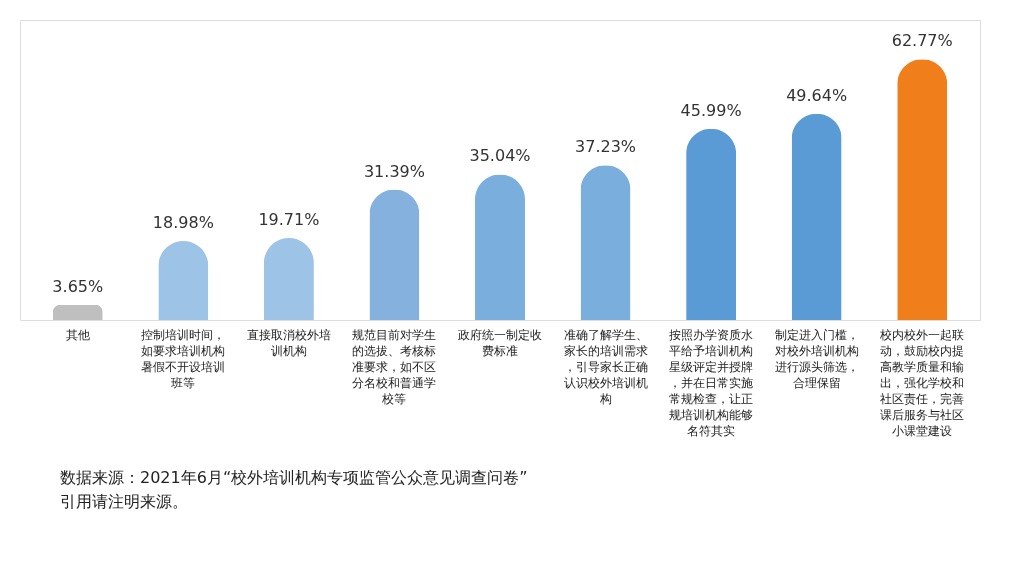 The image size is (1020, 582). I want to click on x-tick-label: 按照办学资质水平给予培训机构星级评定并授牌，并在日常实施常规检查，让正规培训机构能够名符其实, so click(711, 383).